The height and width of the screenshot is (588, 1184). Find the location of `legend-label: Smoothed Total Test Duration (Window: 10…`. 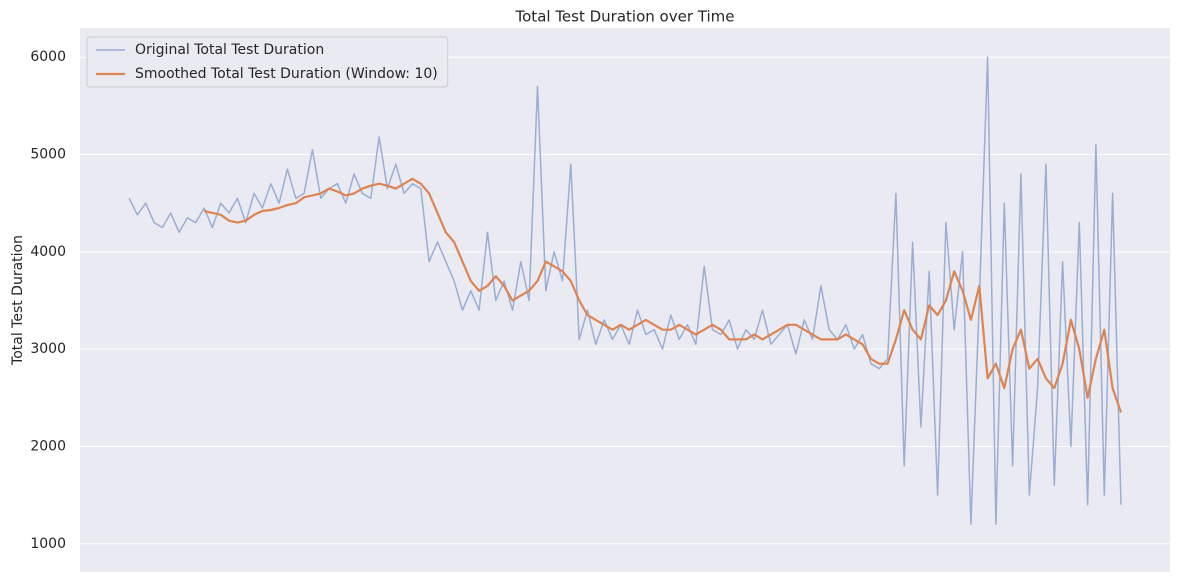

legend-label: Smoothed Total Test Duration (Window: 10… is located at coordinates (286, 74).